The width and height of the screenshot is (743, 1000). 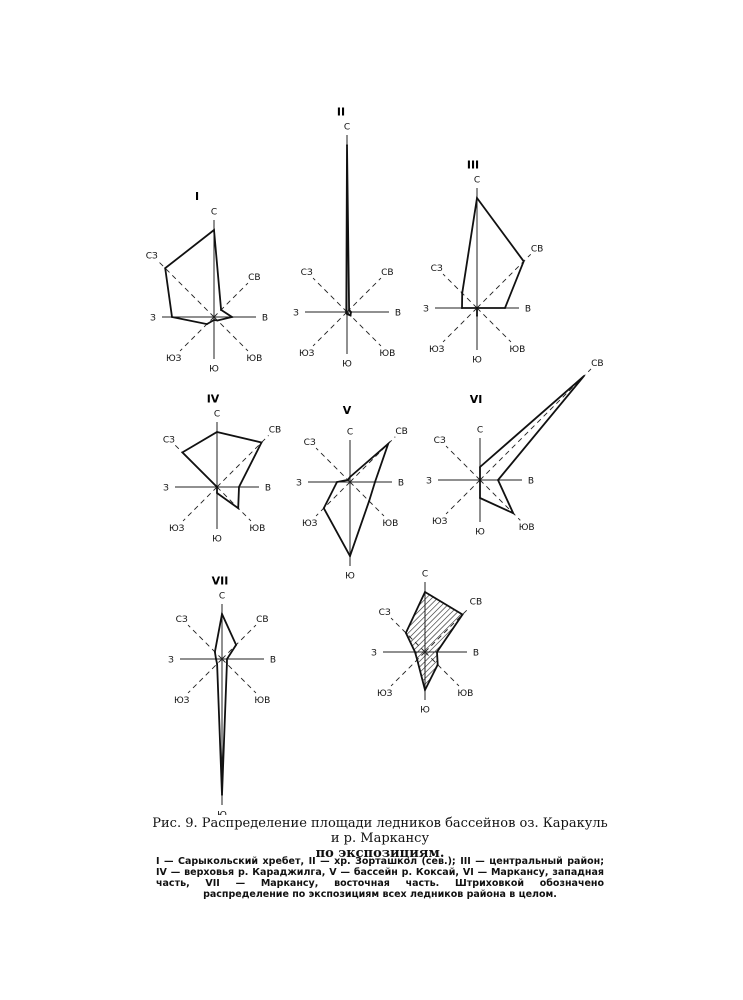 I want to click on radar-chart-I: С СВ В ЮВ Ю ЮЗ З СЗ I, so click(x=207, y=282).